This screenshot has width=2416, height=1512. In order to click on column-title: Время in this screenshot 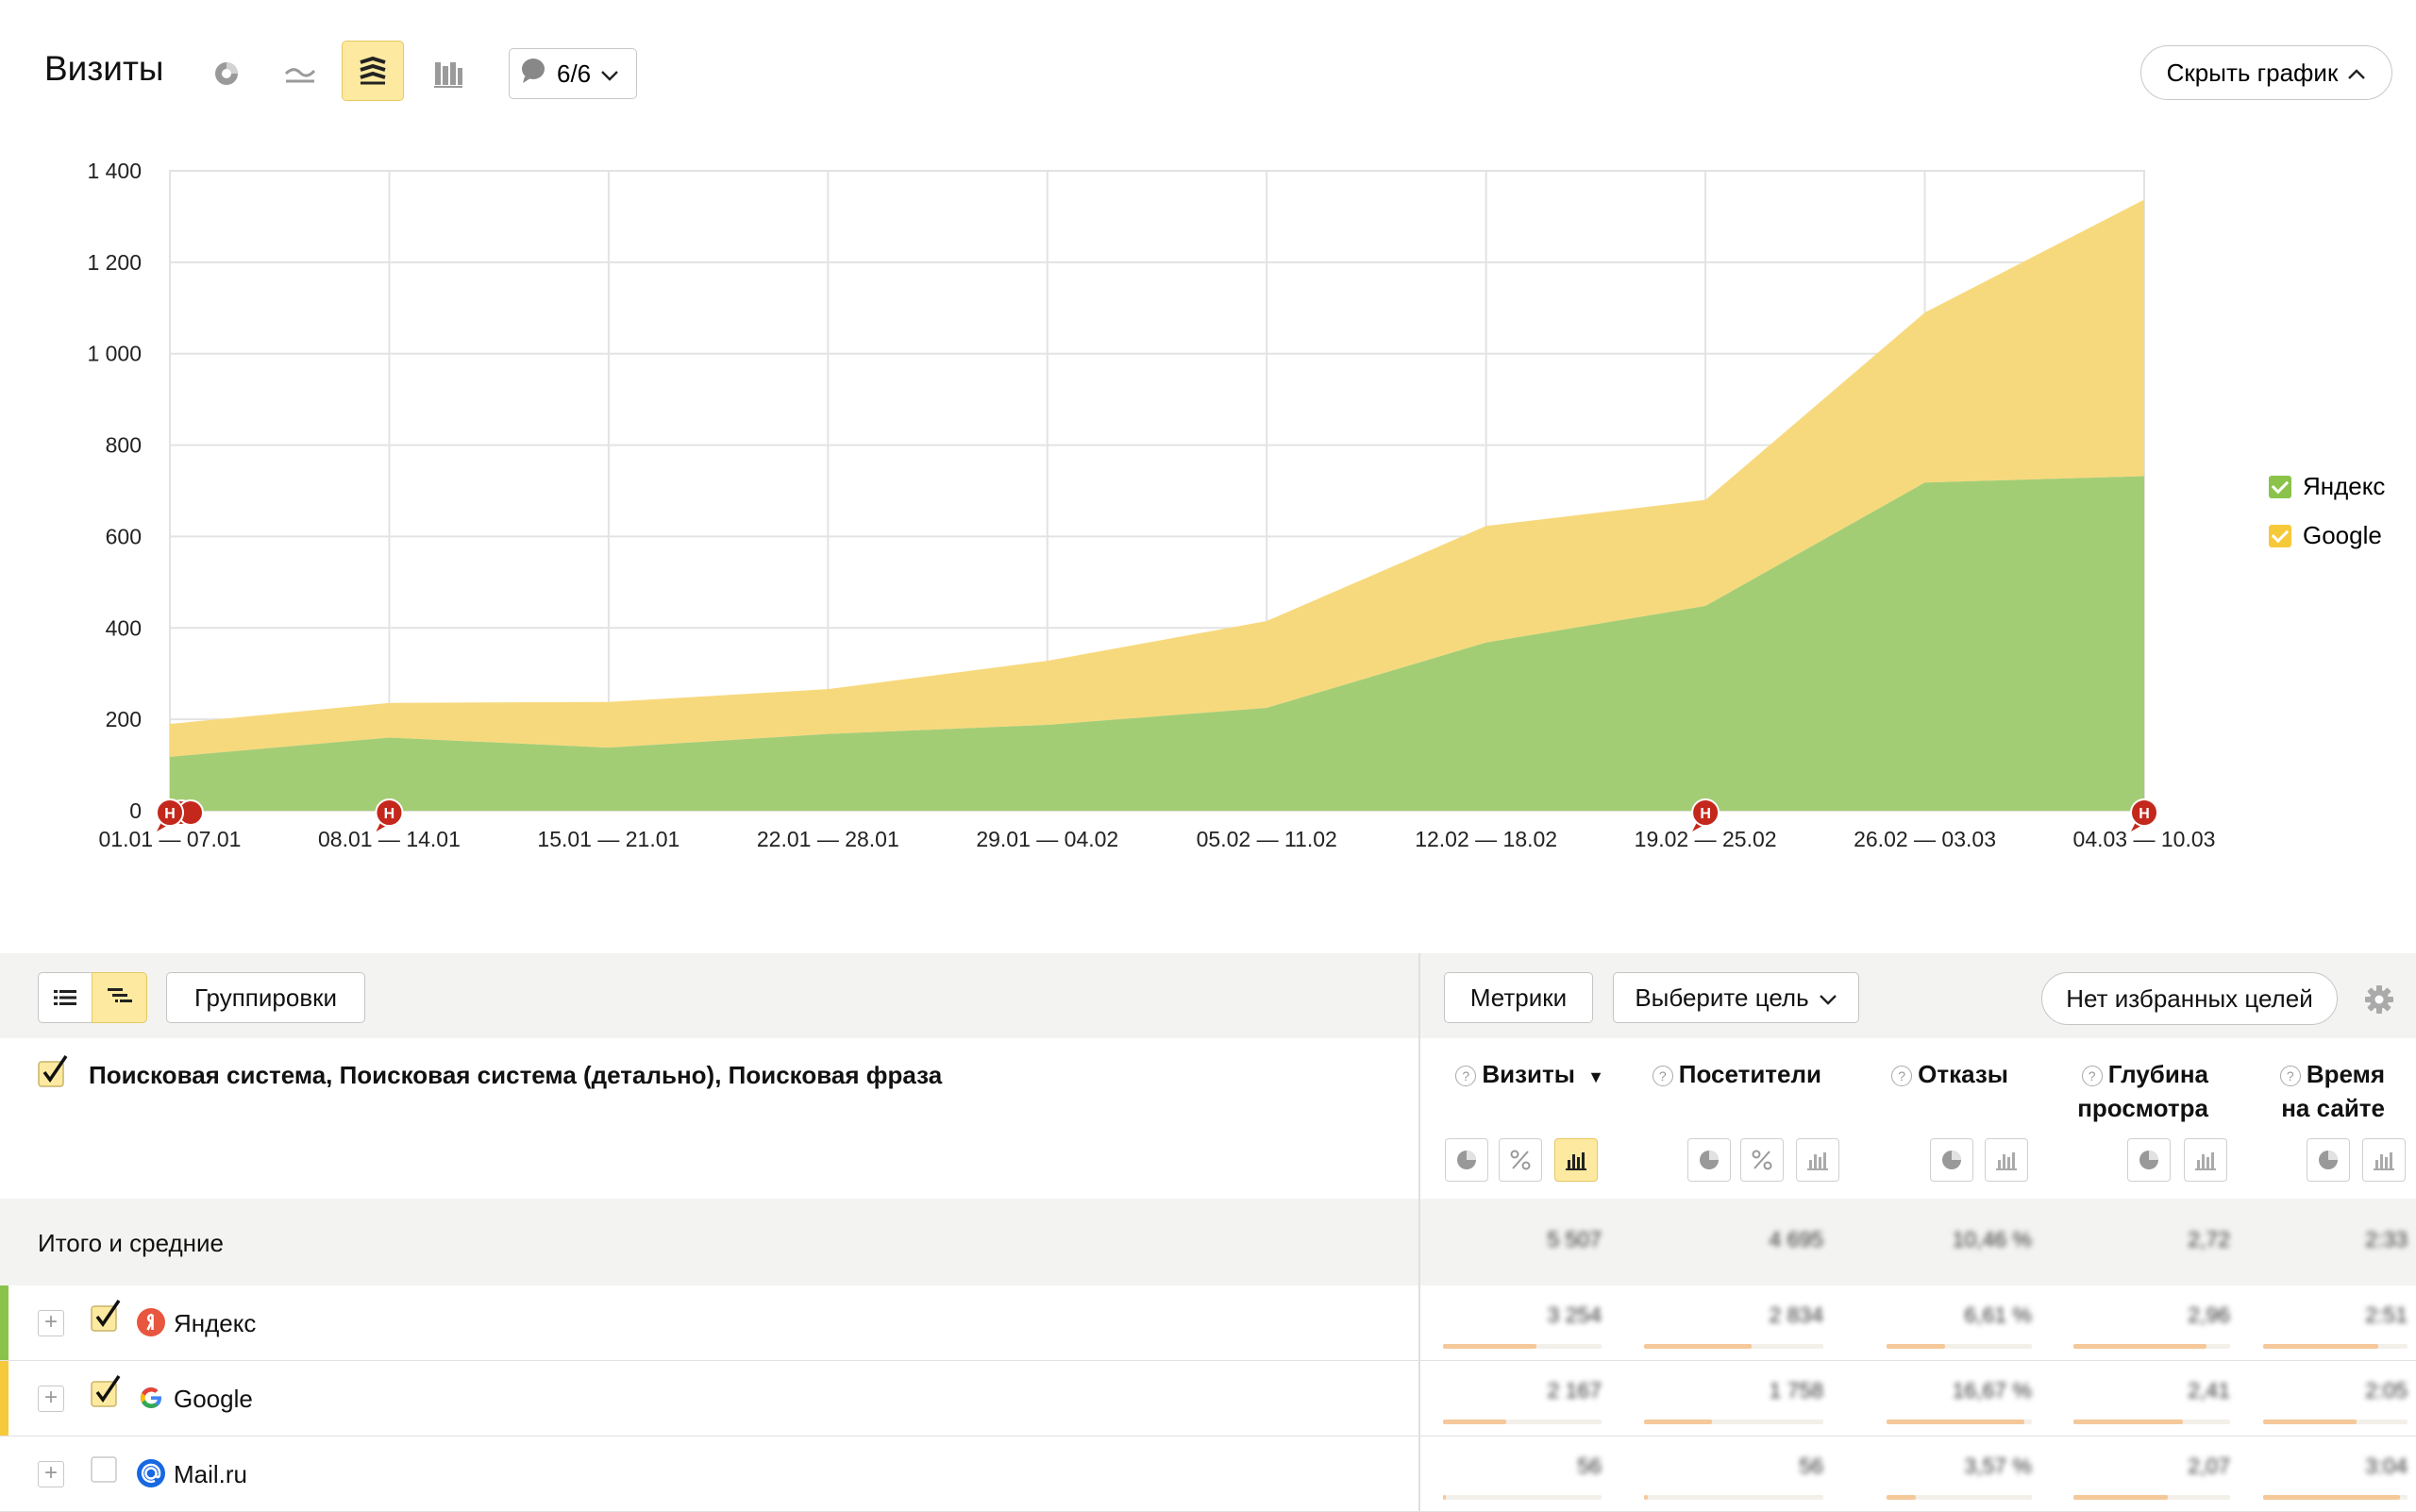, I will do `click(2346, 1074)`.